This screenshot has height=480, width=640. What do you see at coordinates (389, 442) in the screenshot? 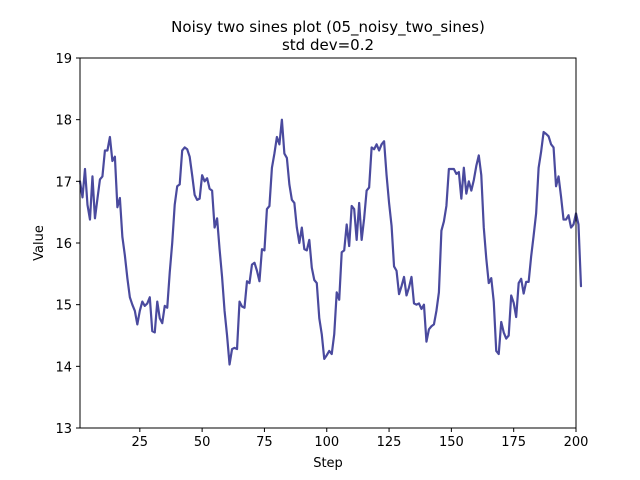
I see `x-tick-label: 125` at bounding box center [389, 442].